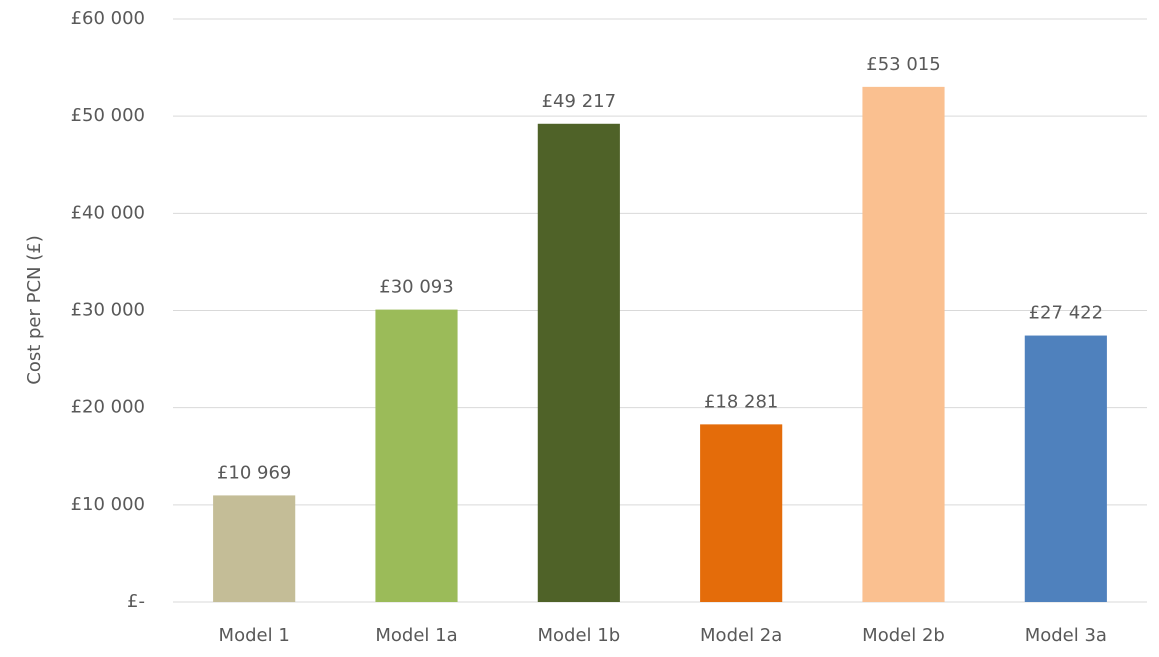  Describe the element at coordinates (108, 115) in the screenshot. I see `y-tick-label: £50 000` at that location.